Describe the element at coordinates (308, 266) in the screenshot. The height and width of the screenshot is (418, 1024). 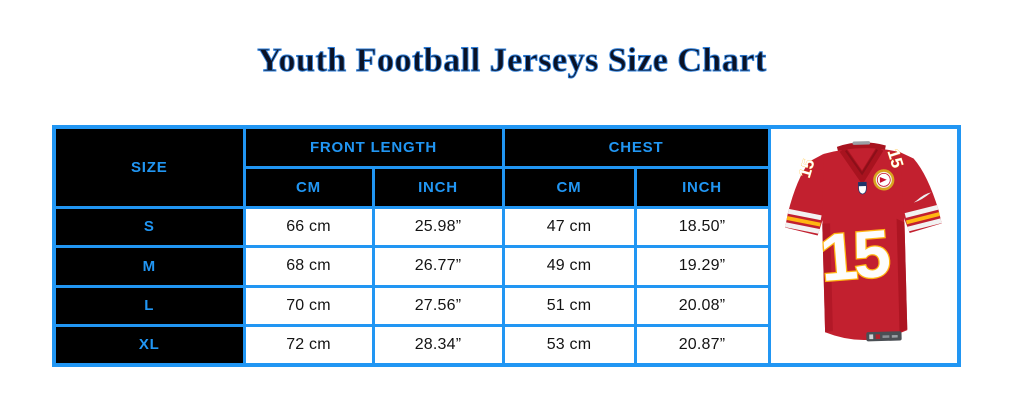
I see `front-cm-value: 68 cm` at that location.